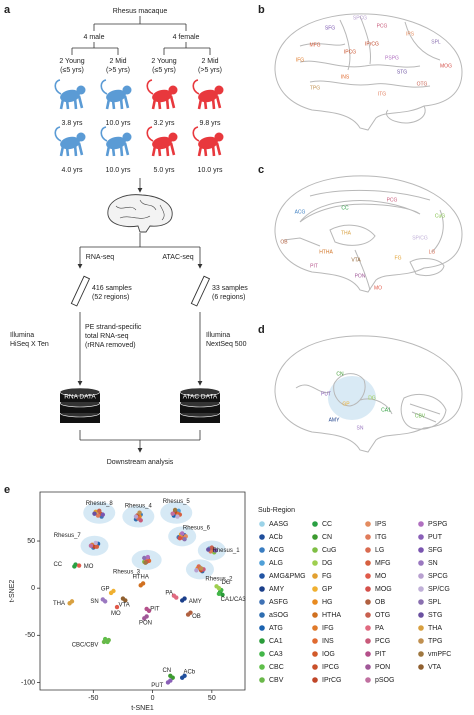 The height and width of the screenshot is (715, 474). Describe the element at coordinates (439, 654) in the screenshot. I see `legend-label: vmPFC` at that location.